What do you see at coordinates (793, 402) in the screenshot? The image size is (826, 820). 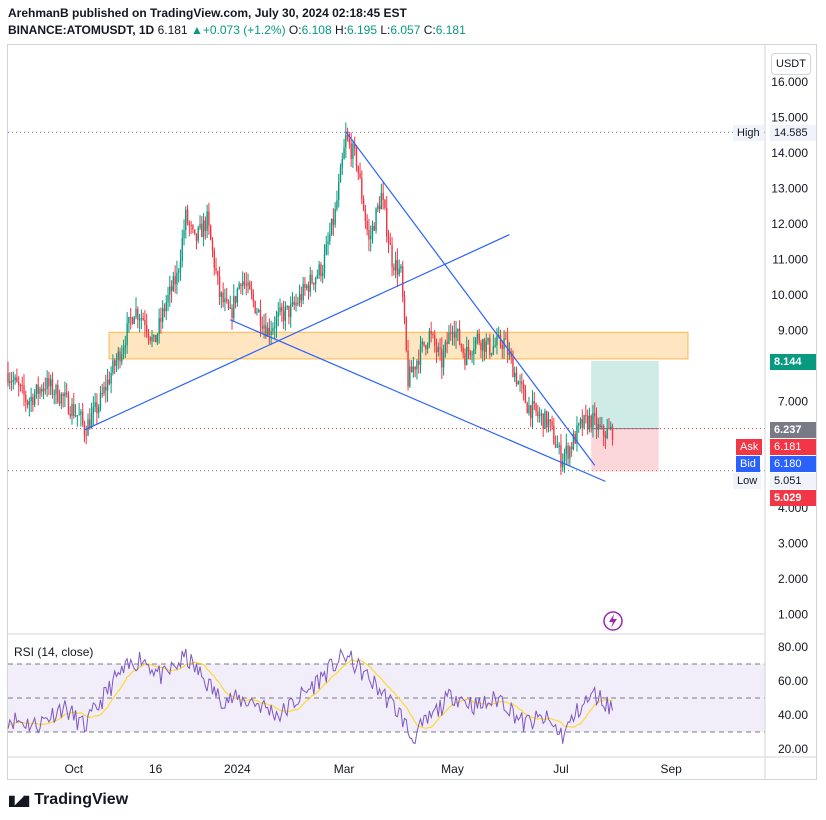 I see `price-tick-label: 7.000` at bounding box center [793, 402].